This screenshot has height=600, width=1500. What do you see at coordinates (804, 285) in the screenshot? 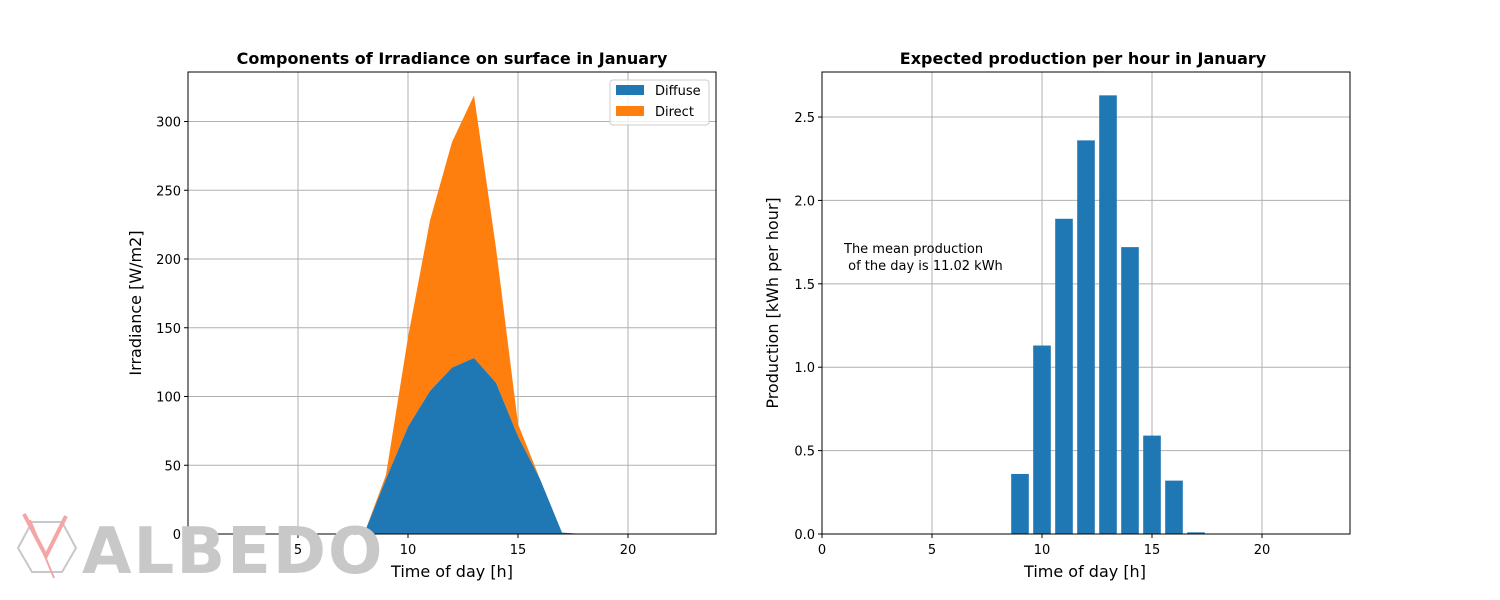
I see `y-tick-label: 1.5` at bounding box center [804, 285].